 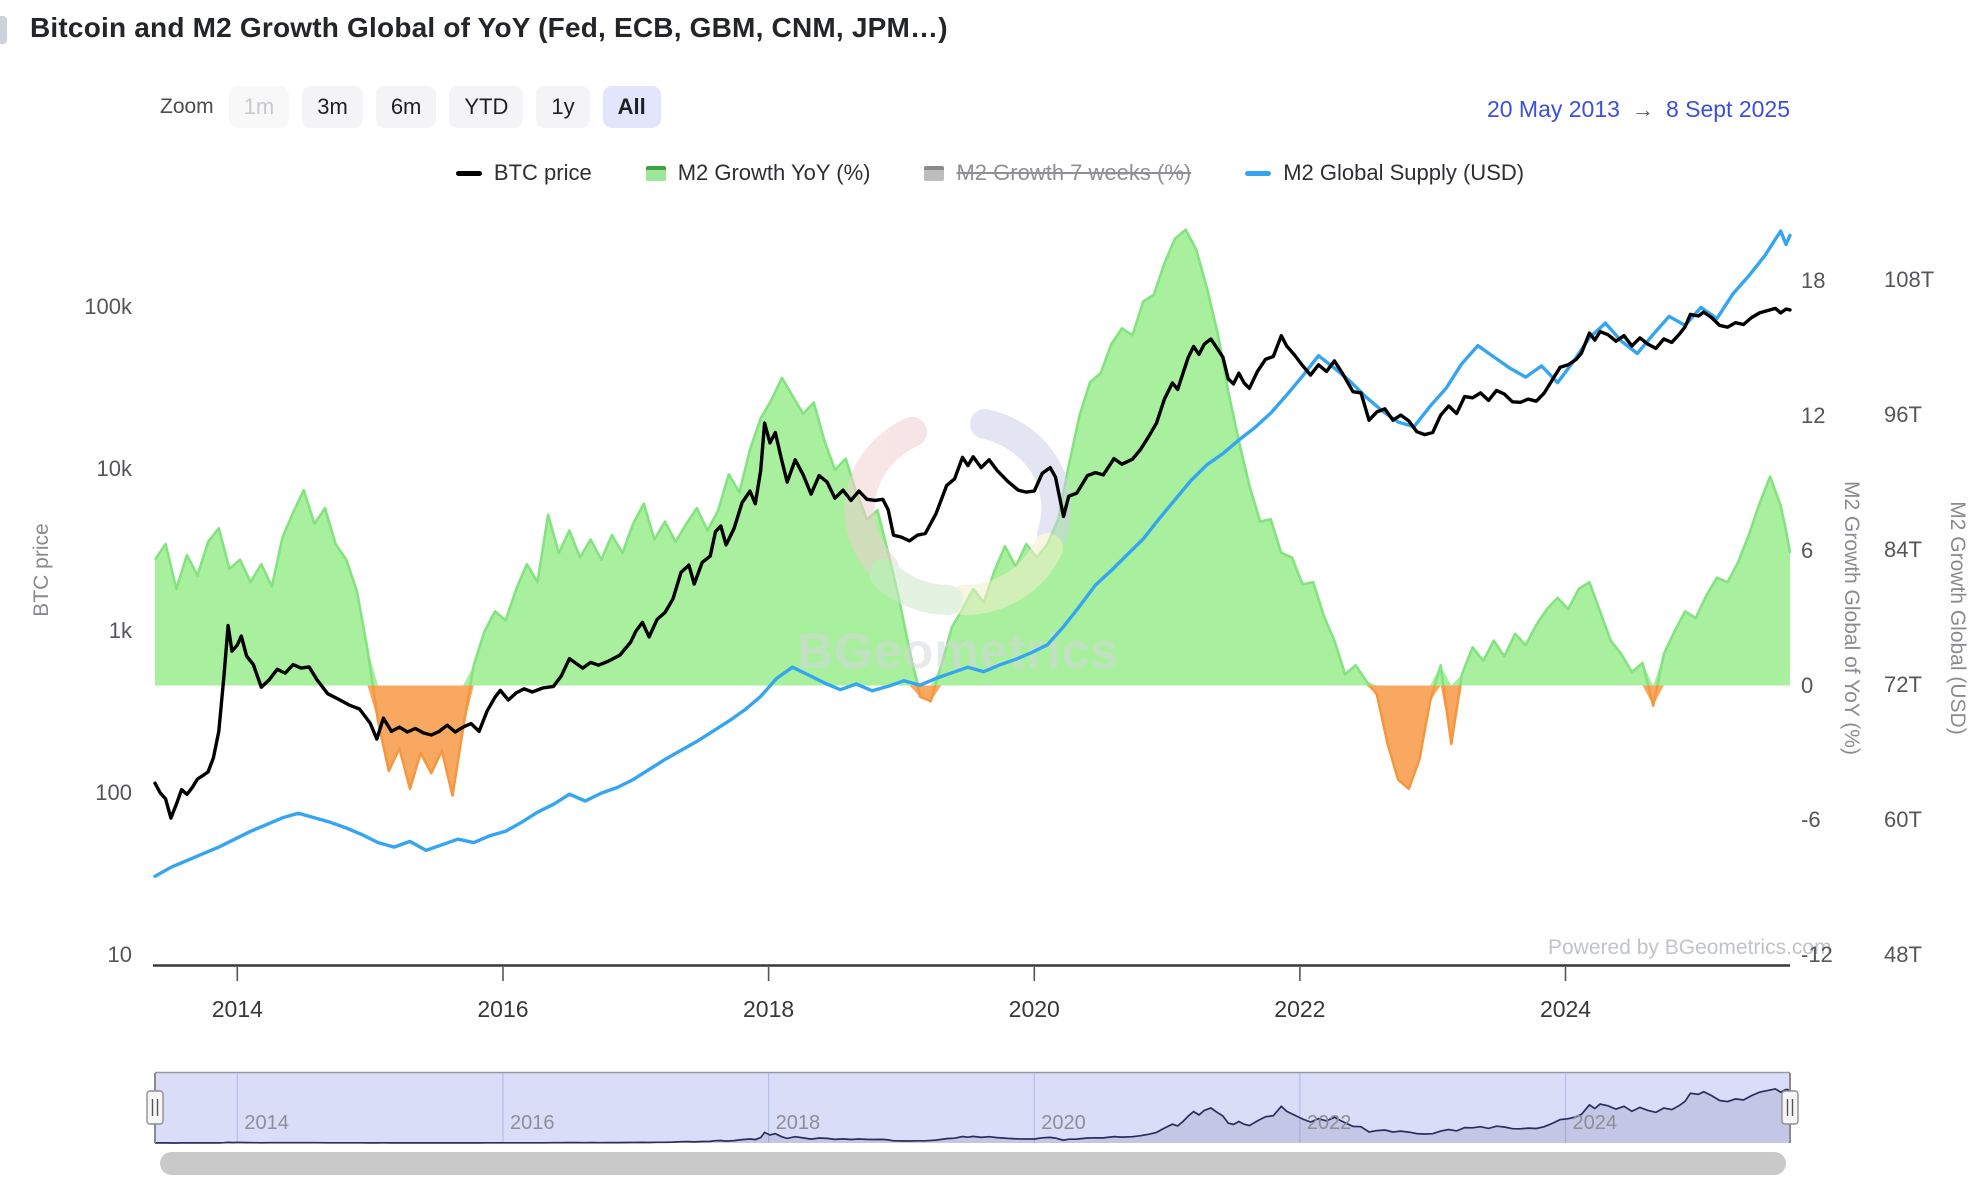 What do you see at coordinates (563, 107) in the screenshot?
I see `zoom-button-1y: 1y` at bounding box center [563, 107].